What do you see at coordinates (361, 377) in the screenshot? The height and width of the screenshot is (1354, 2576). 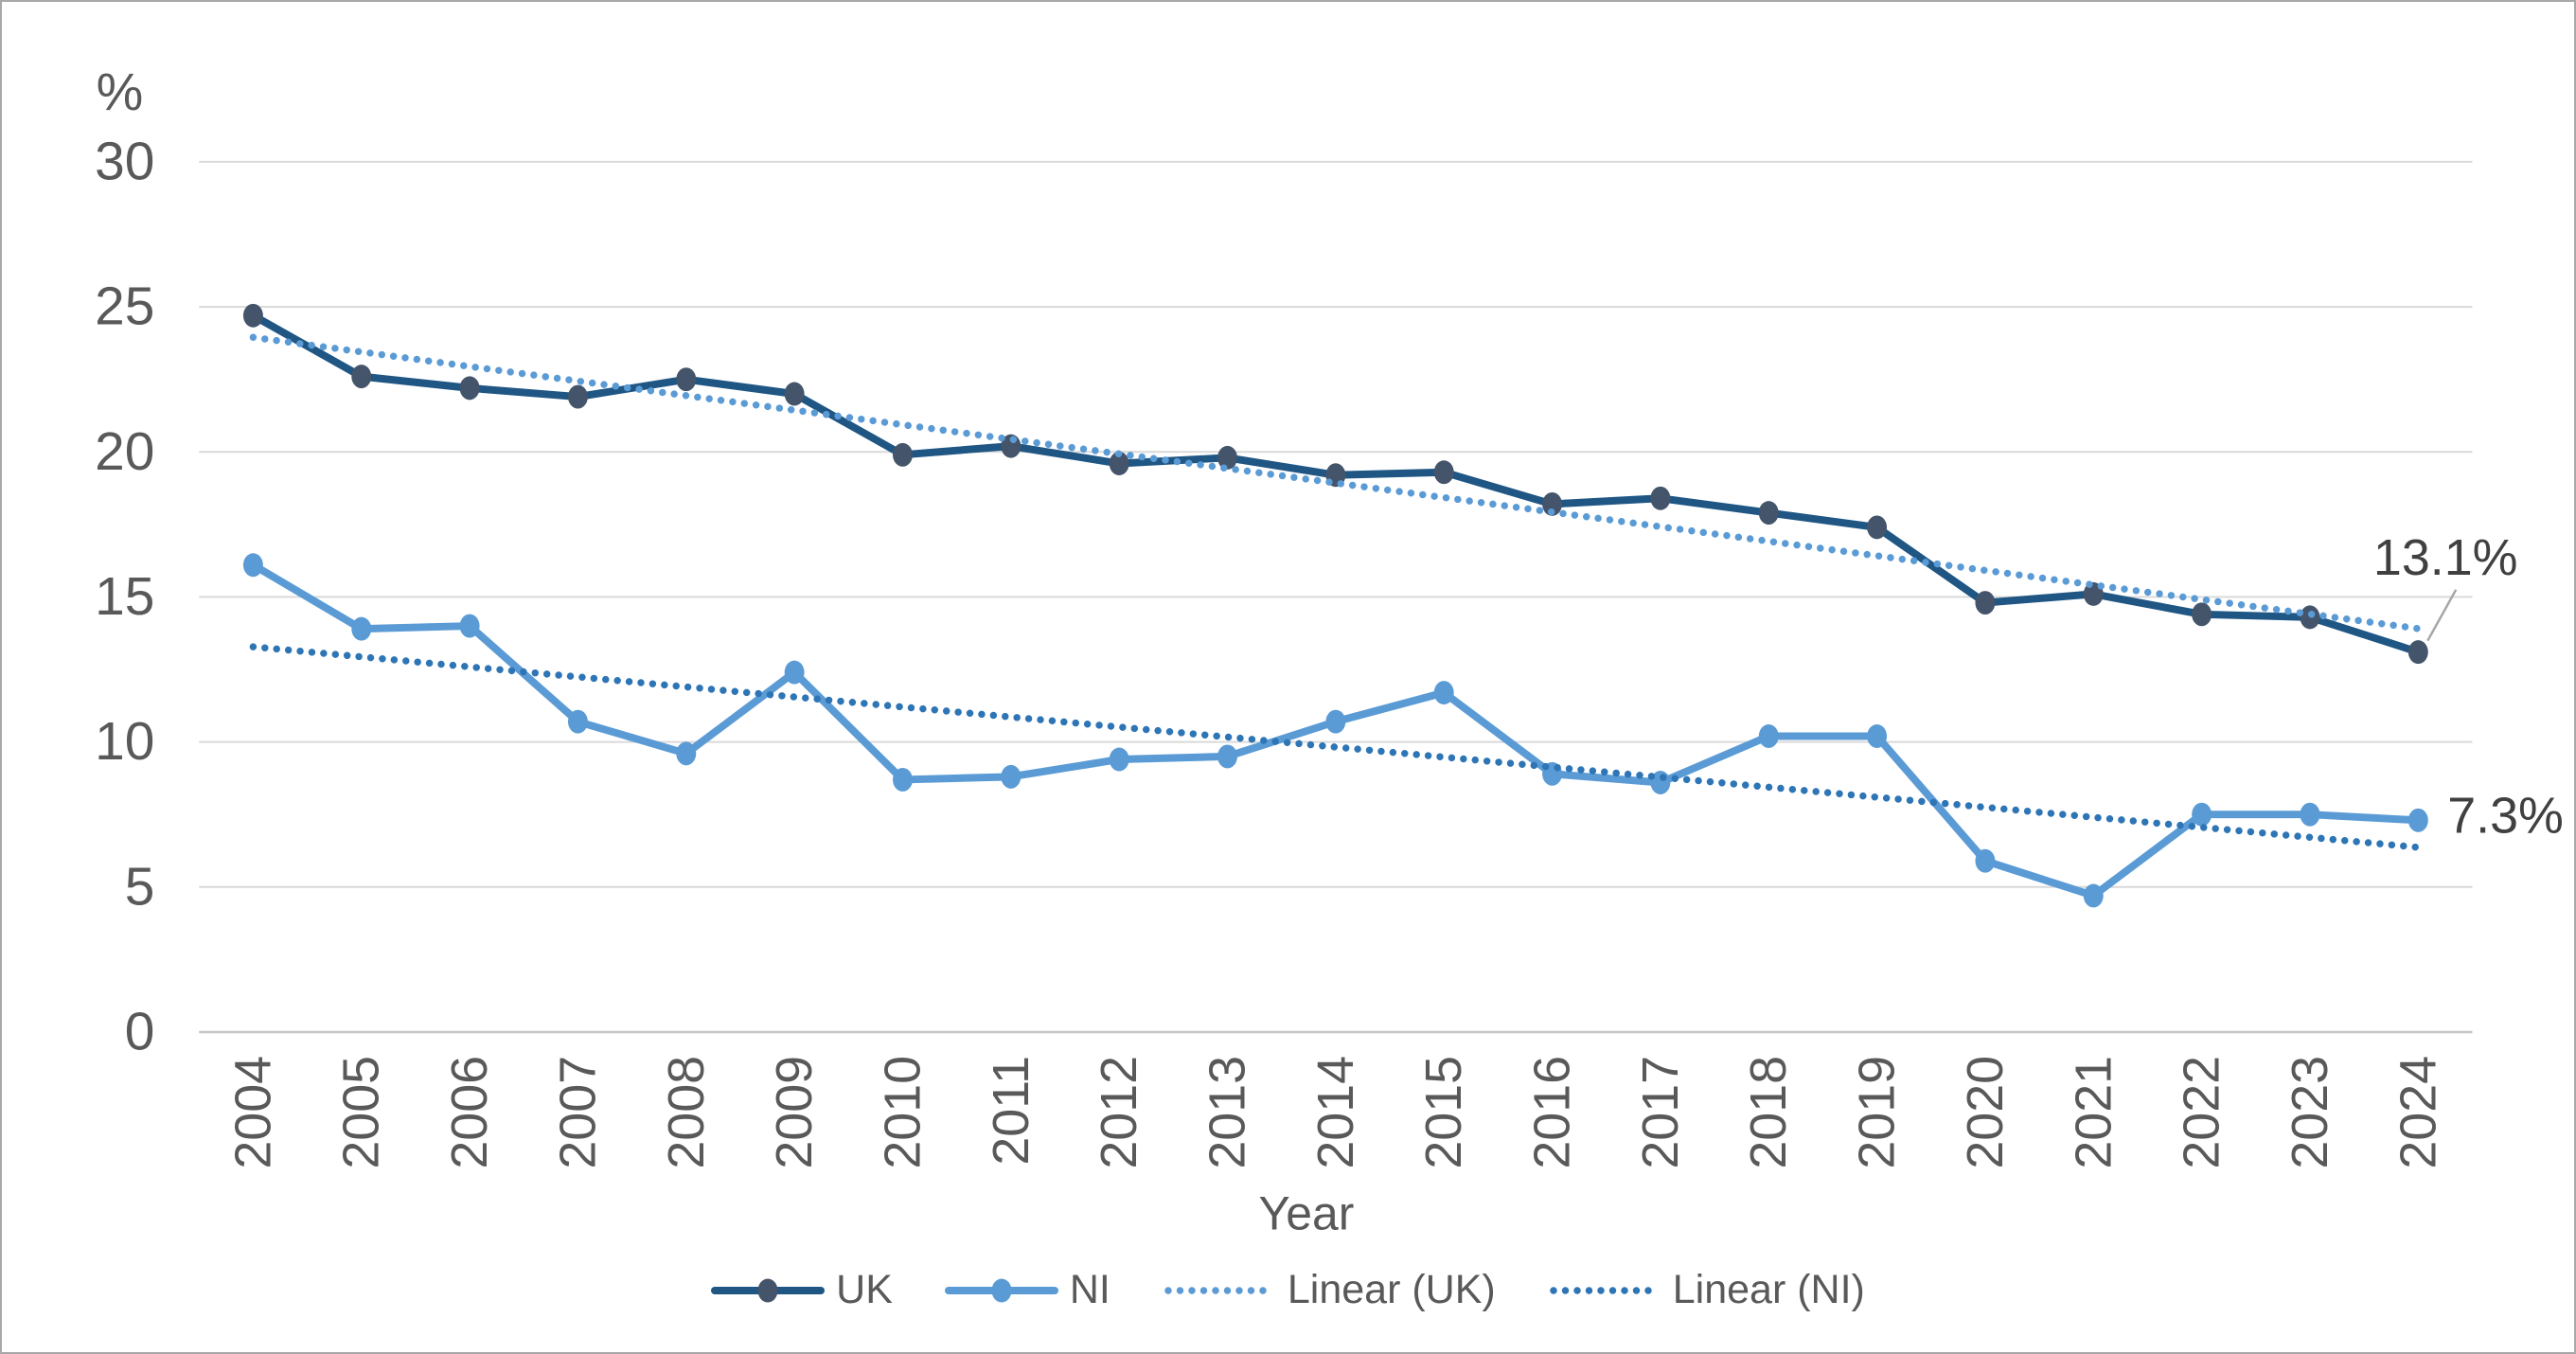 I see `uk-marker-2005` at bounding box center [361, 377].